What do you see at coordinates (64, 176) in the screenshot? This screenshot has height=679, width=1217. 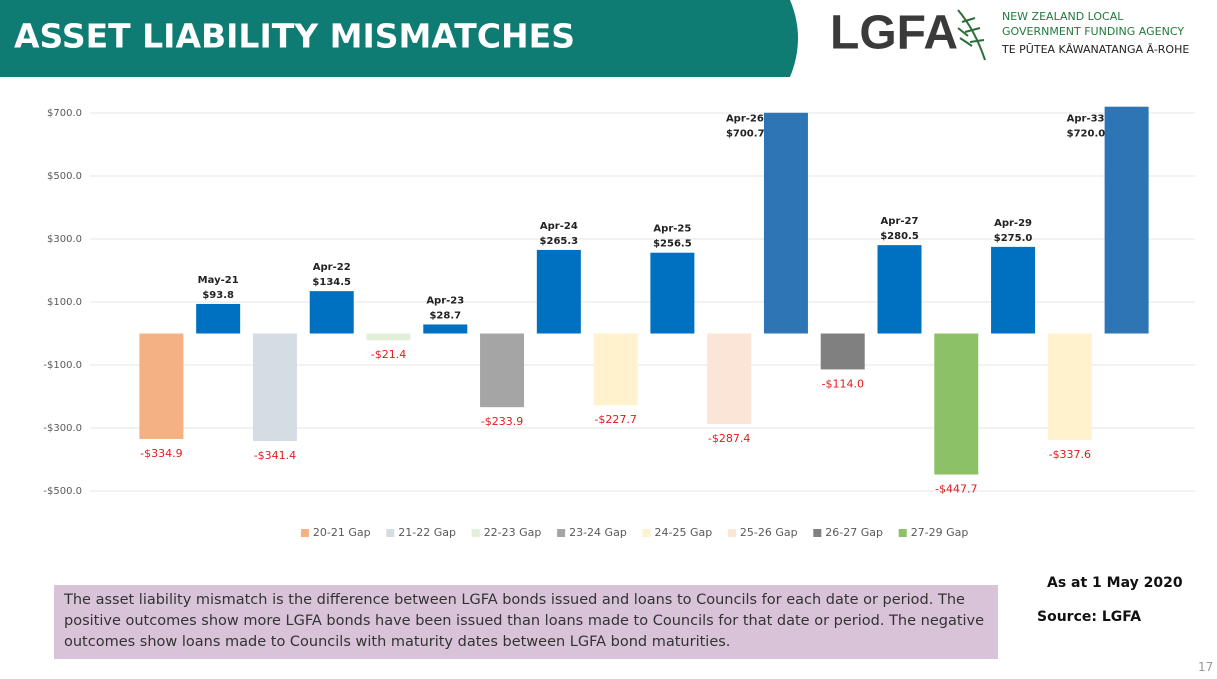 I see `y-tick-label: $500.0` at bounding box center [64, 176].